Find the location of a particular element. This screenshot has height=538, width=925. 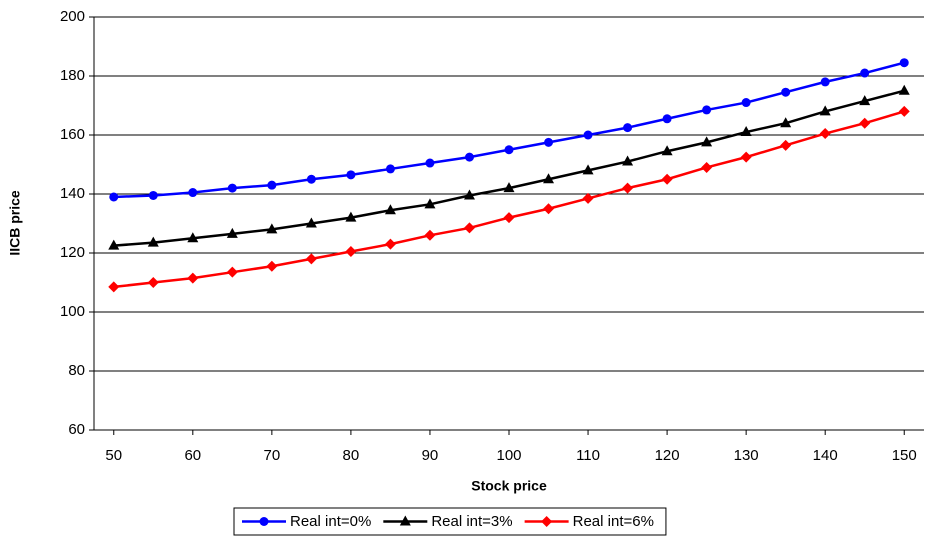

x-tick-label: 110 is located at coordinates (588, 455).